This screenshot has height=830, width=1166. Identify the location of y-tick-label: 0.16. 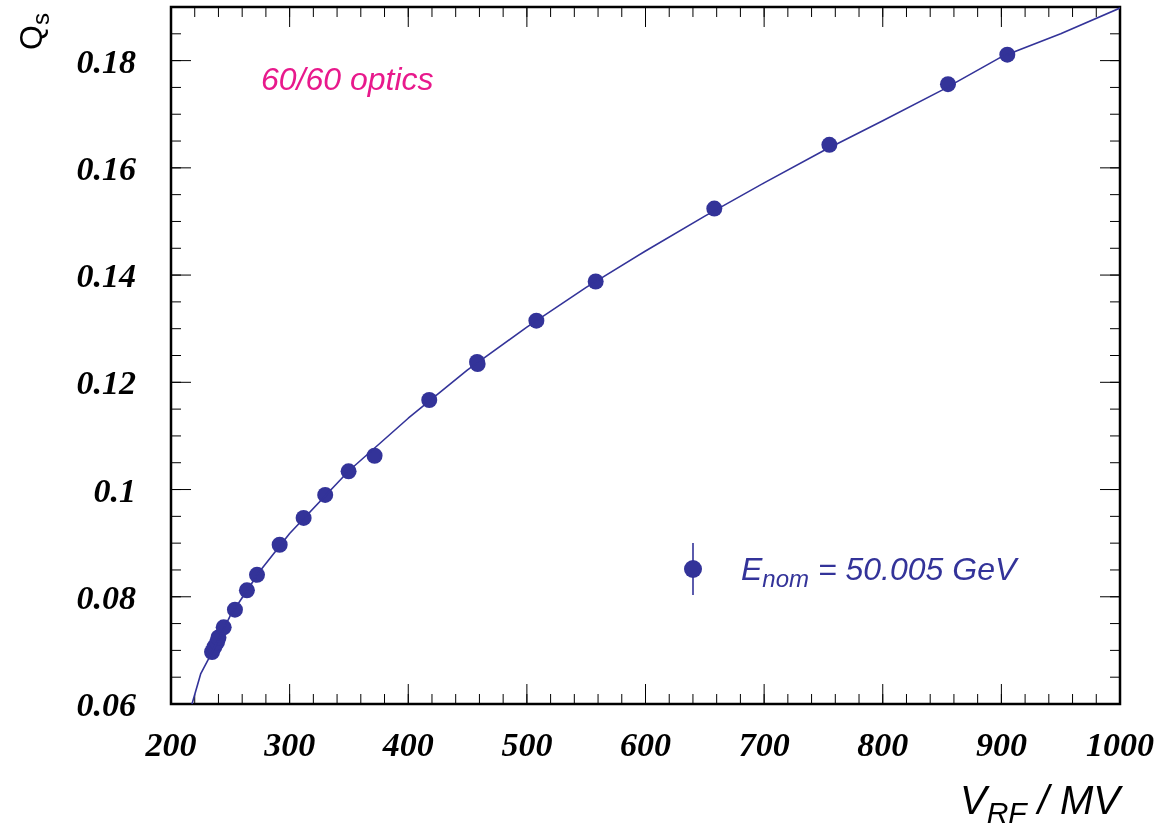
(106, 168).